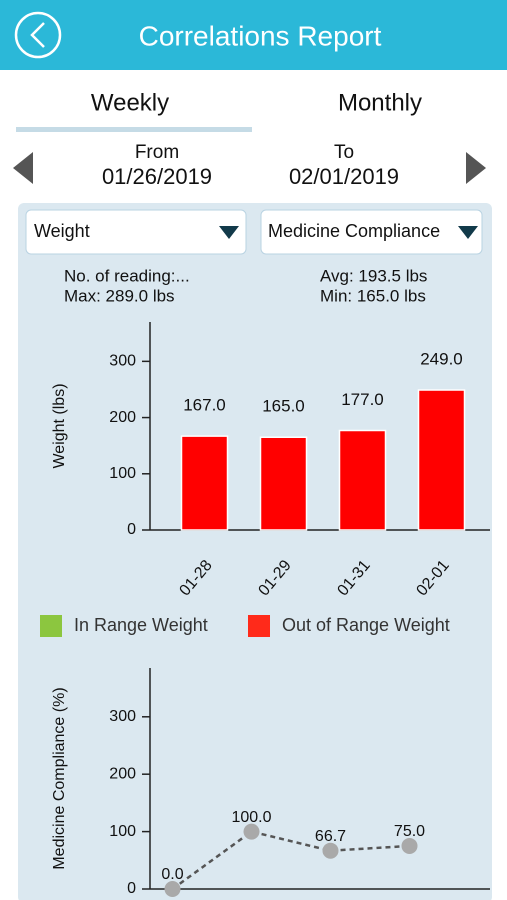 The image size is (507, 900). I want to click on back-button, so click(38, 35).